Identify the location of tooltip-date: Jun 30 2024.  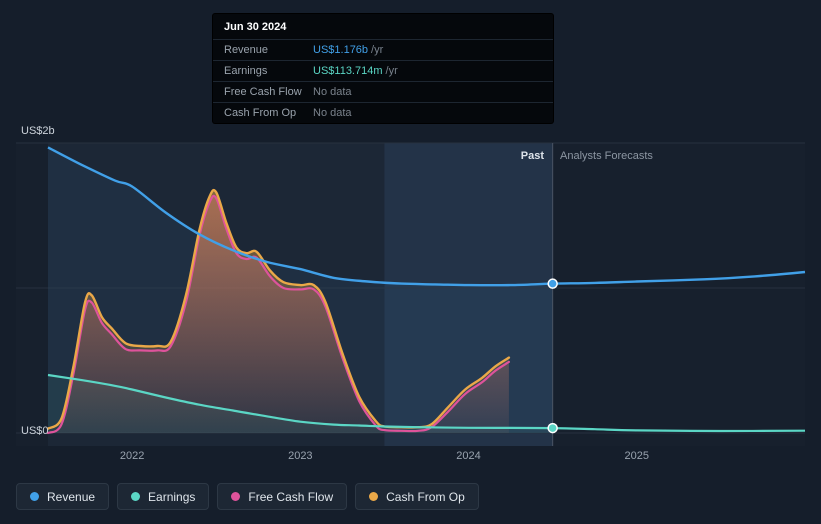
(255, 27).